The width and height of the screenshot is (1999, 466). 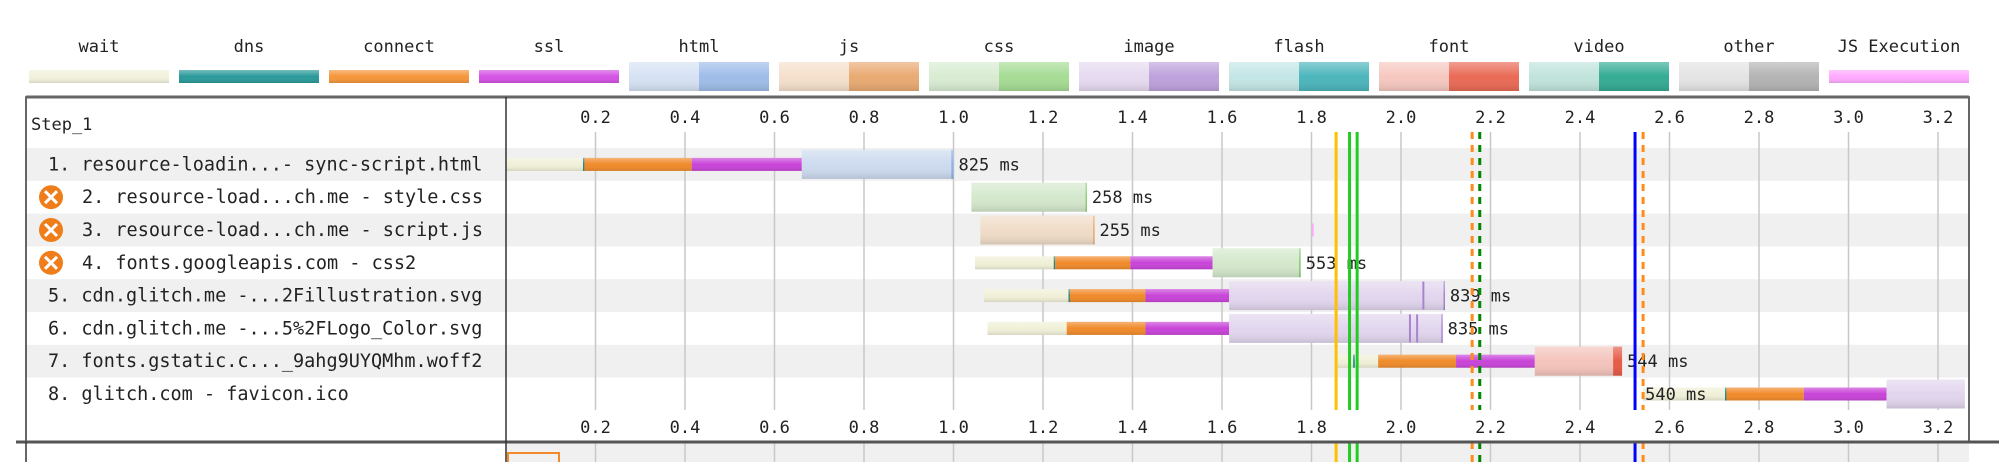 What do you see at coordinates (265, 296) in the screenshot?
I see `request-label: 5. cdn.glitch.me -...2Fillustration.svg` at bounding box center [265, 296].